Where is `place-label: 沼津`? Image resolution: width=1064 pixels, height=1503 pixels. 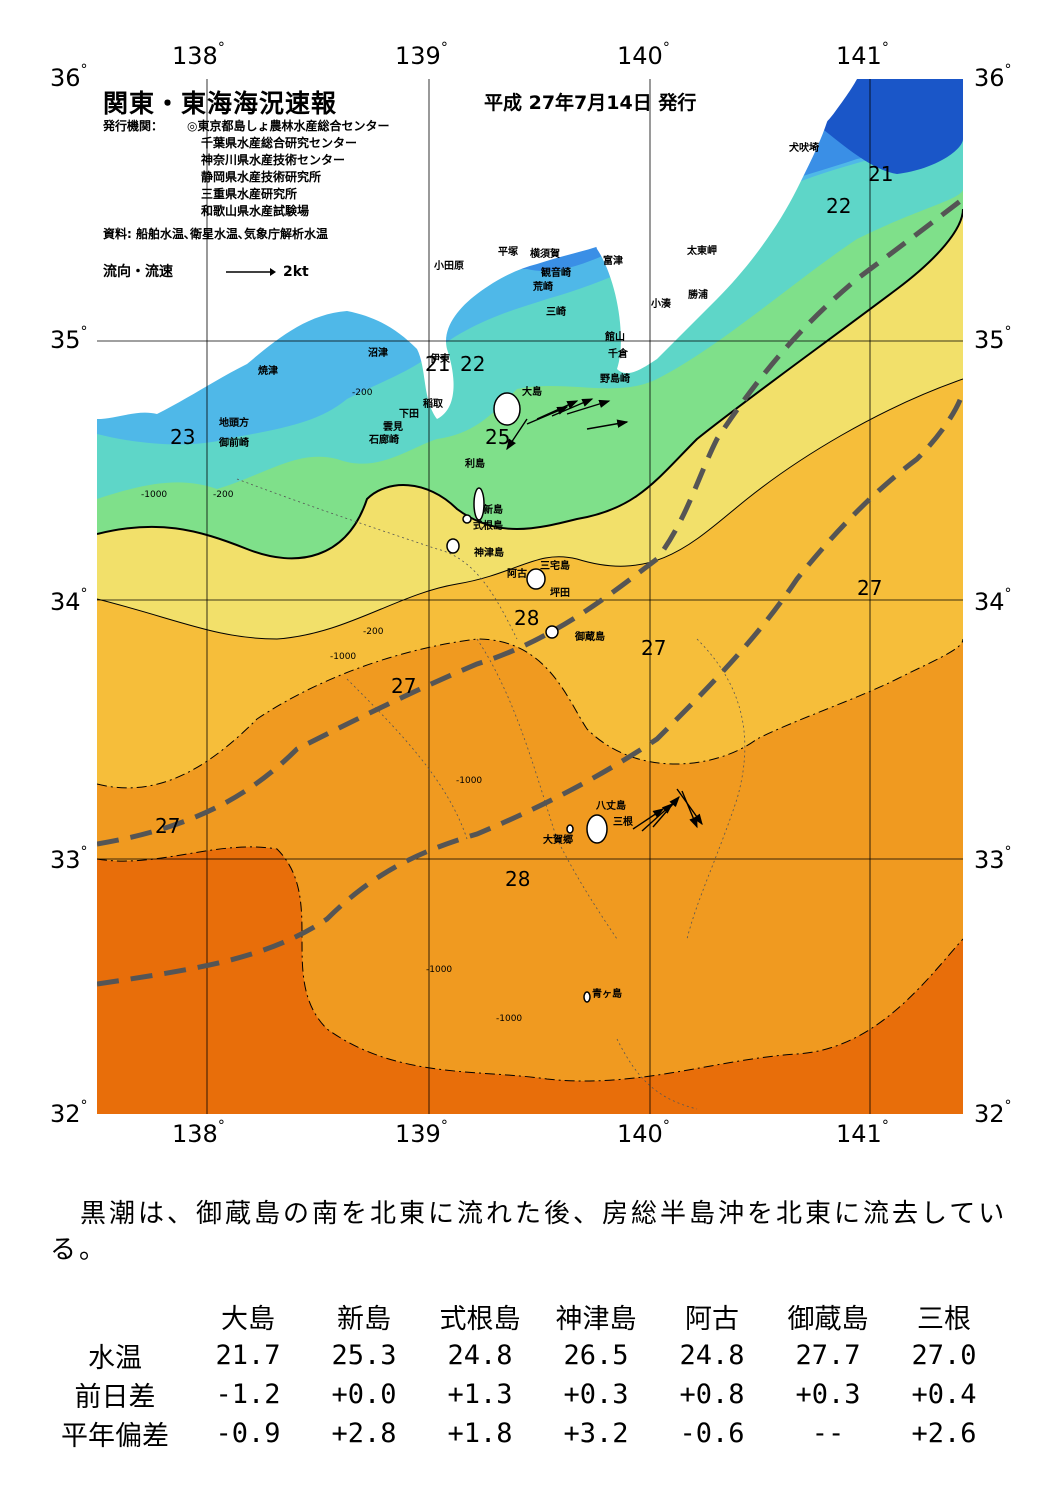 place-label: 沼津 is located at coordinates (378, 353).